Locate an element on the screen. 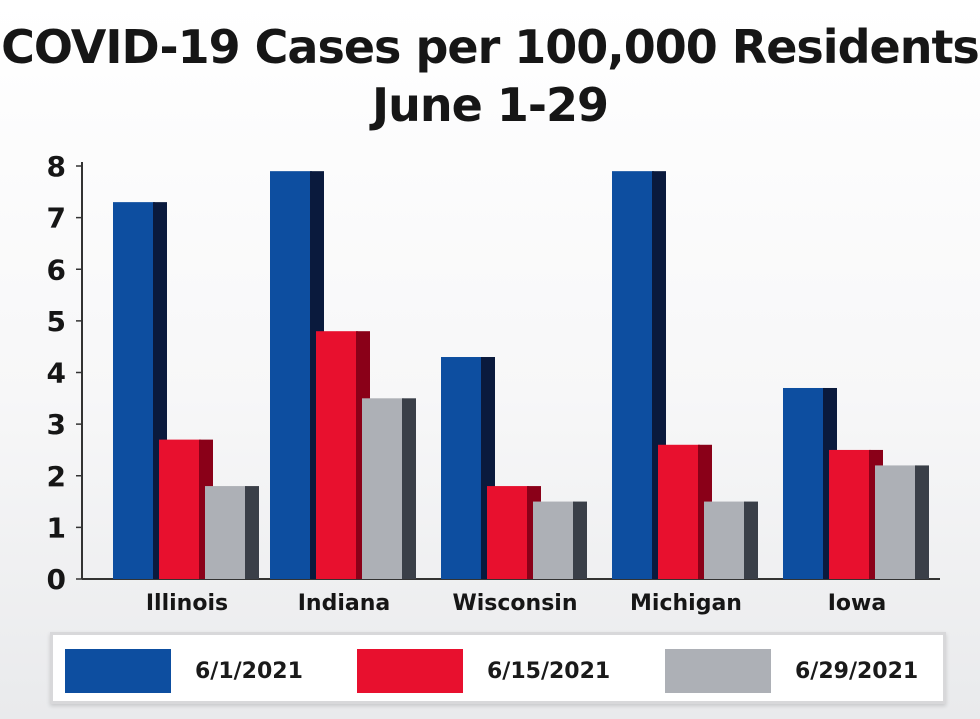  y-tick-label: 5 is located at coordinates (56, 321).